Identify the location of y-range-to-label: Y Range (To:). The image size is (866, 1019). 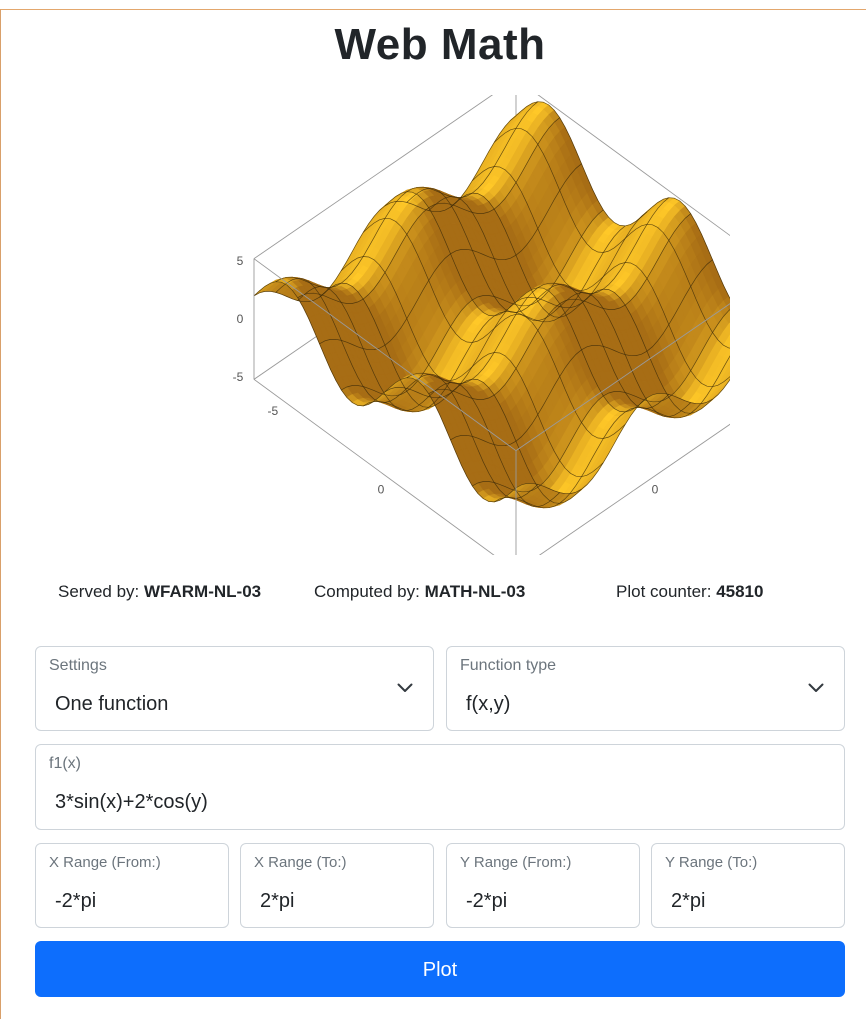
(711, 862).